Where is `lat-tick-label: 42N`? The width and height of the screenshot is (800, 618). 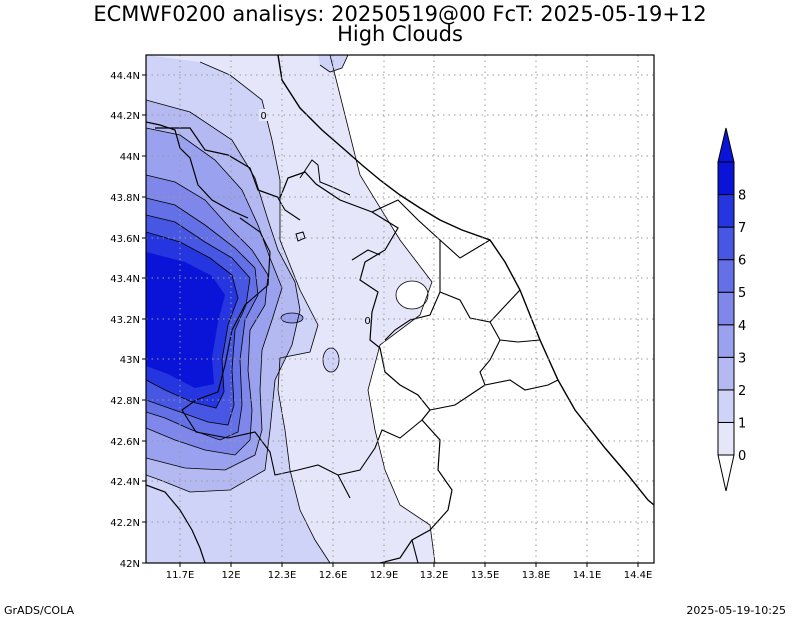 lat-tick-label: 42N is located at coordinates (130, 564).